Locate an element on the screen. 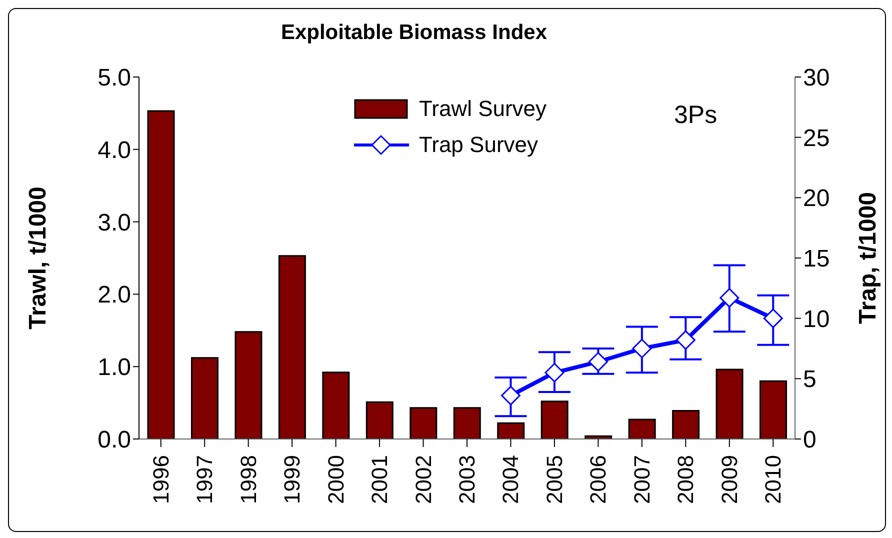 This screenshot has width=892, height=538. y-tick-label: 5.0 is located at coordinates (114, 78).